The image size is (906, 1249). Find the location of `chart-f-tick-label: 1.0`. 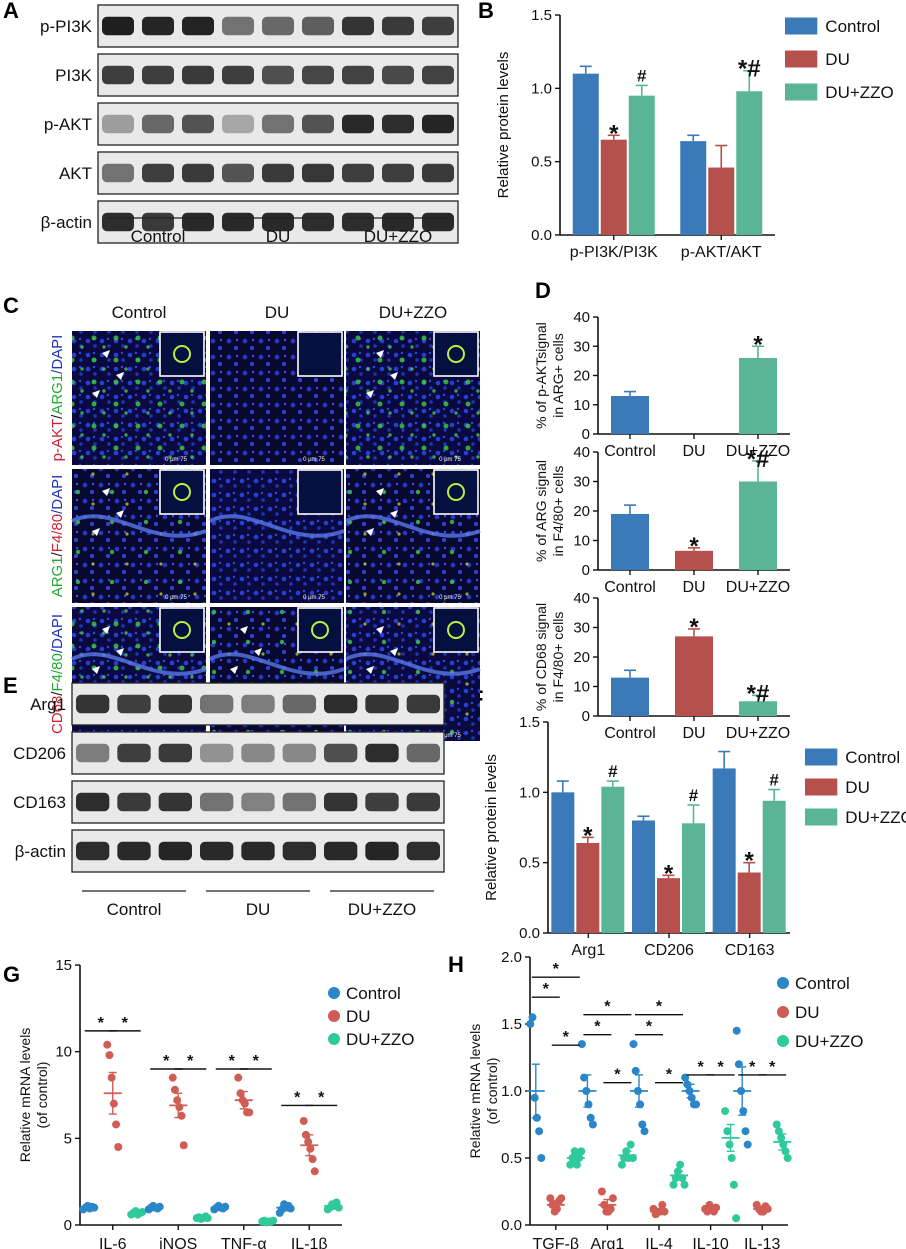

chart-f-tick-label: 1.0 is located at coordinates (529, 792).